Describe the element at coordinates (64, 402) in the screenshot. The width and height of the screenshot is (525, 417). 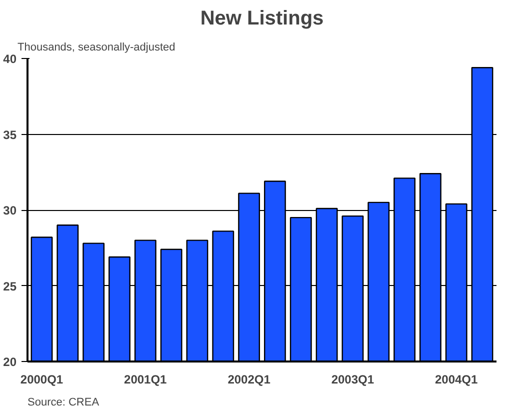
I see `source-note: Source: CREA` at that location.